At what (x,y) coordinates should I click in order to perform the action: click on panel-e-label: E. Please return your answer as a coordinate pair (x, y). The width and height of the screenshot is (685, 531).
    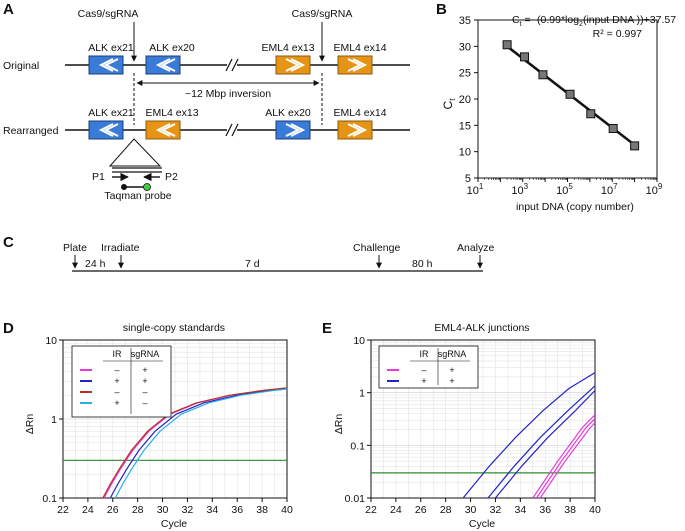
    Looking at the image, I should click on (327, 328).